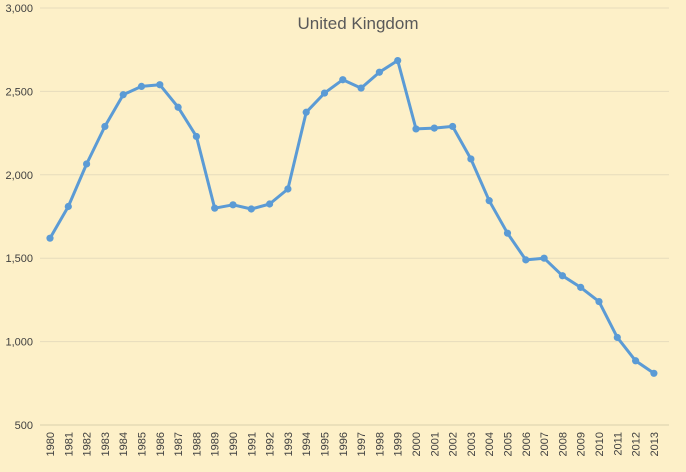  I want to click on chart-title: United Kingdom, so click(358, 23).